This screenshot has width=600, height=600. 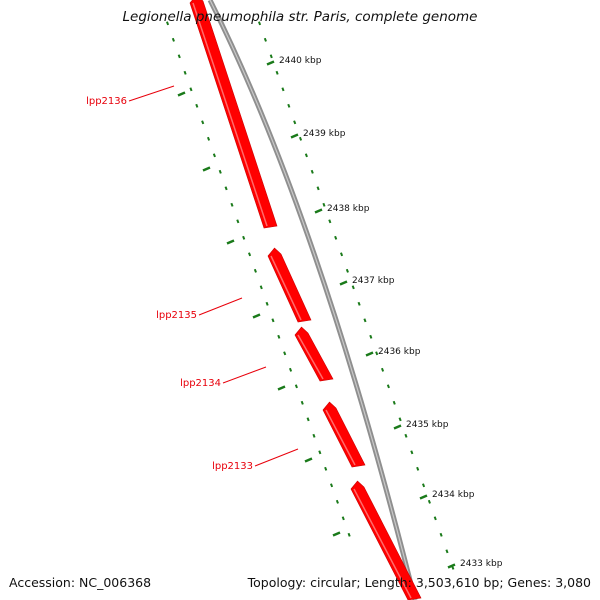 What do you see at coordinates (300, 61) in the screenshot?
I see `ruler-label: 2440 kbp` at bounding box center [300, 61].